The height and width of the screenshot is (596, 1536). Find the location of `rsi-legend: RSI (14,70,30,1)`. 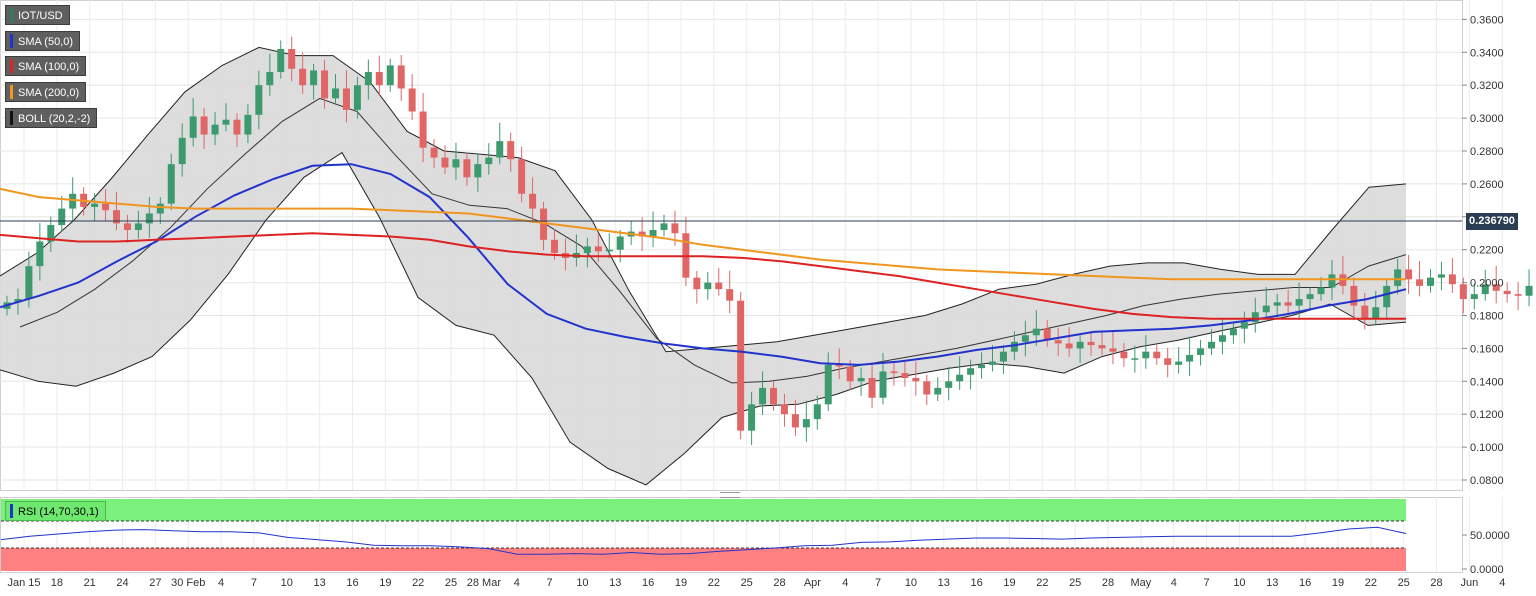

rsi-legend: RSI (14,70,30,1) is located at coordinates (55, 511).